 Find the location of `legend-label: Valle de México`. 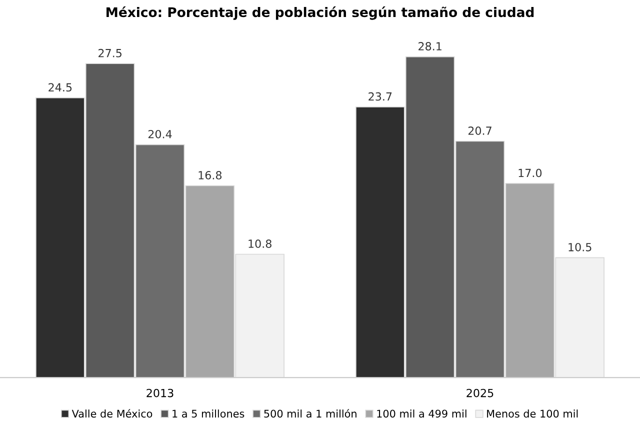

legend-label: Valle de México is located at coordinates (112, 413).